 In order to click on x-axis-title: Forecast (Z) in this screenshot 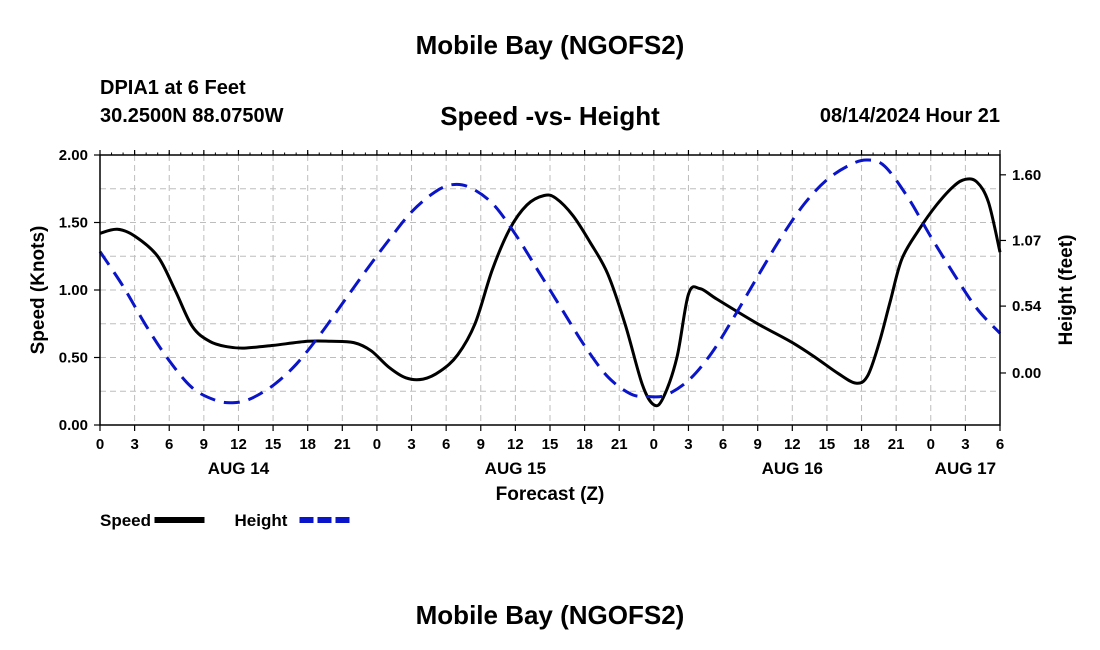, I will do `click(550, 494)`.